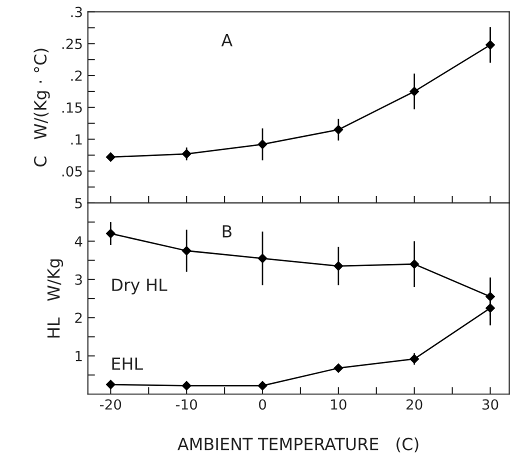 This screenshot has height=472, width=517. What do you see at coordinates (76, 75) in the screenshot?
I see `y-tick-label: .2` at bounding box center [76, 75].